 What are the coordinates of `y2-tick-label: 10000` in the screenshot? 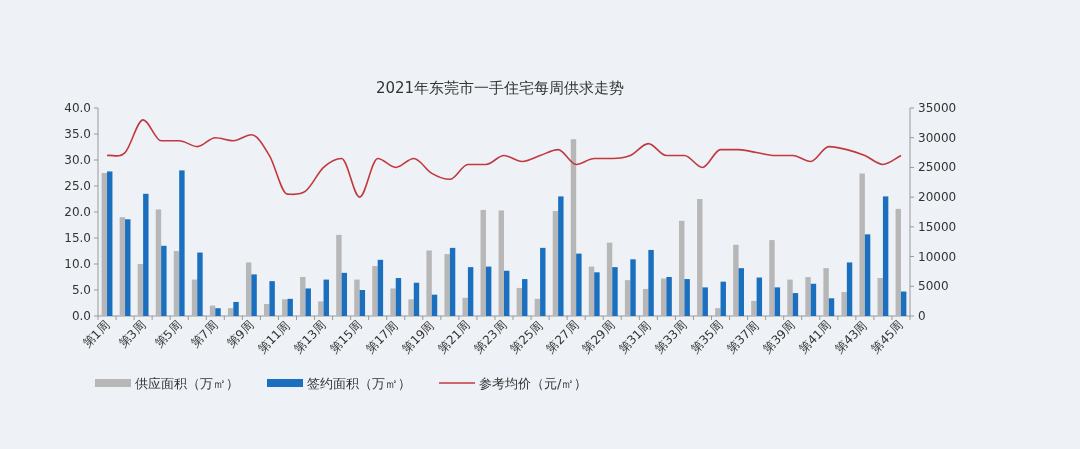 It's located at (937, 256).